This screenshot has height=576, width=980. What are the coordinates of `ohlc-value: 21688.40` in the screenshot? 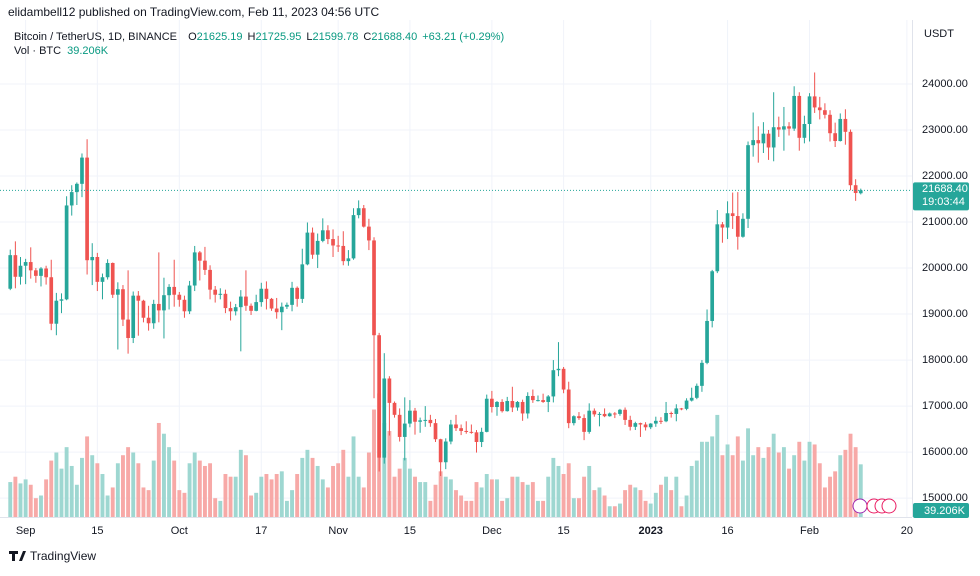 It's located at (394, 37).